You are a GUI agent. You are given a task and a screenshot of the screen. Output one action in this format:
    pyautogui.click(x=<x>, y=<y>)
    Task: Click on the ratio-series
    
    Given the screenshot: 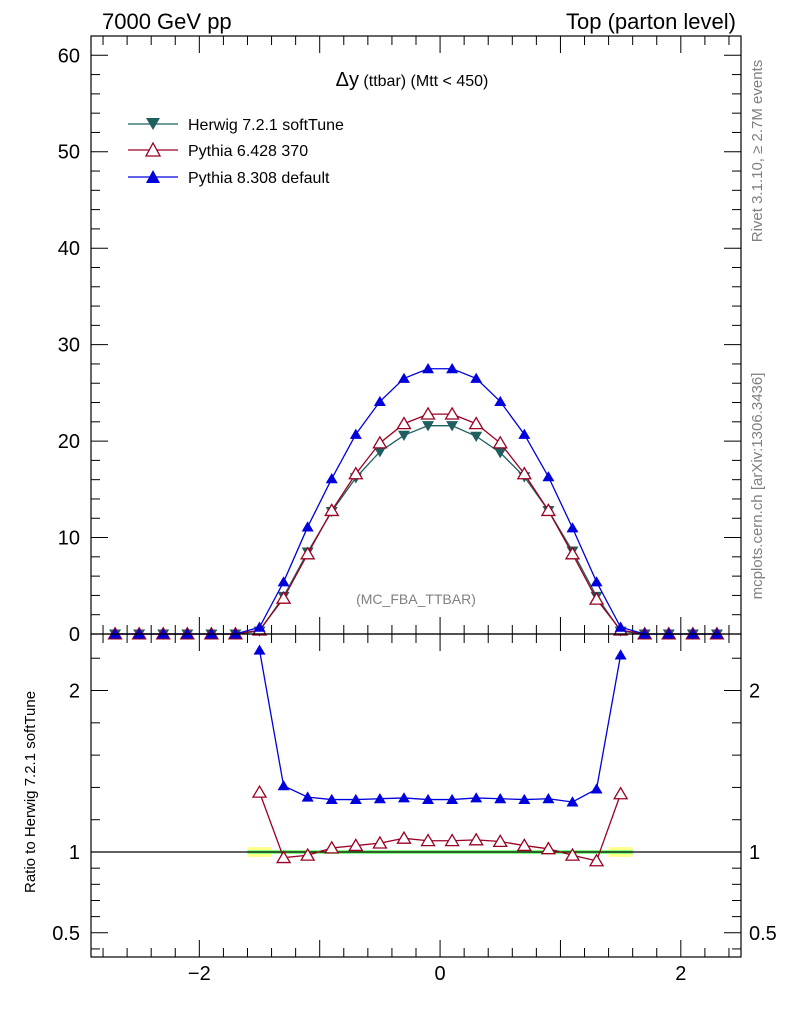 What is the action you would take?
    pyautogui.click(x=440, y=755)
    